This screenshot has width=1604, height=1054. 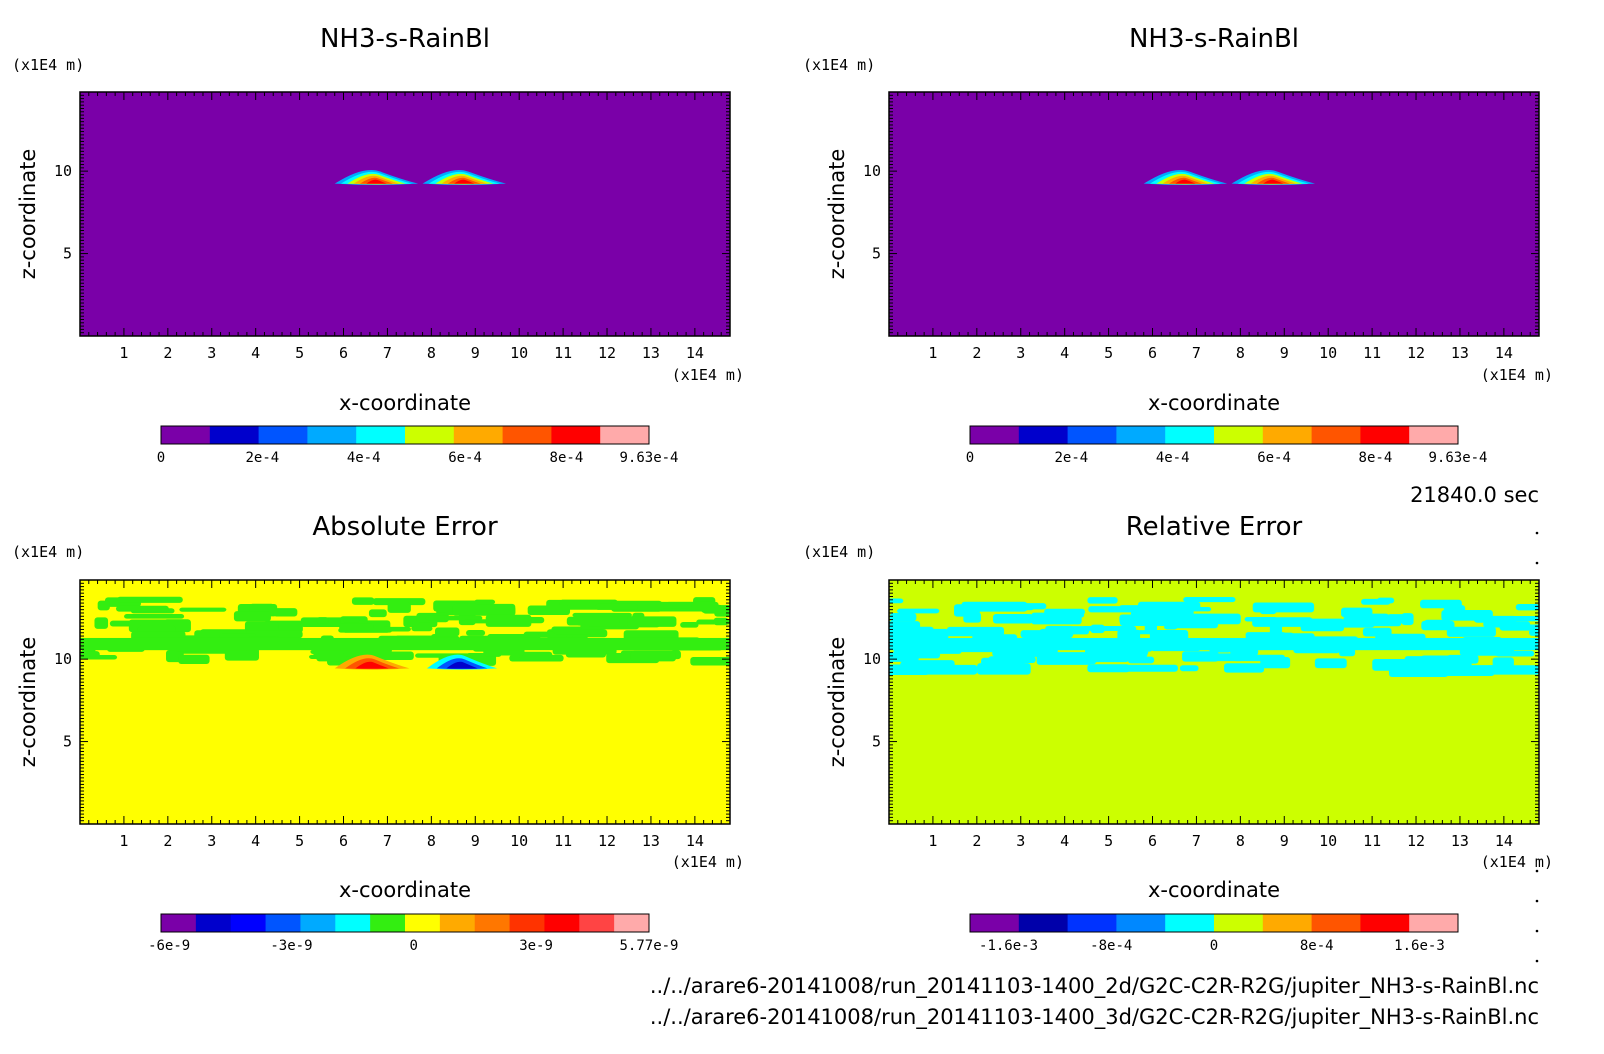 What do you see at coordinates (1274, 458) in the screenshot?
I see `colorbar-label: 6e-4` at bounding box center [1274, 458].